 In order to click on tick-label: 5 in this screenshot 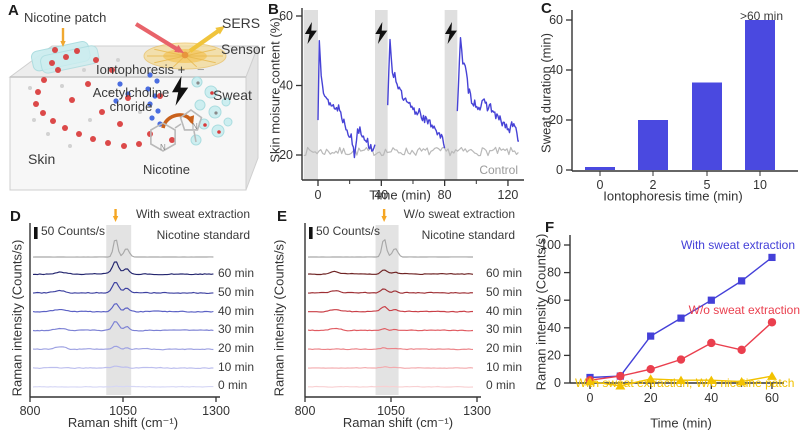, I will do `click(707, 185)`.